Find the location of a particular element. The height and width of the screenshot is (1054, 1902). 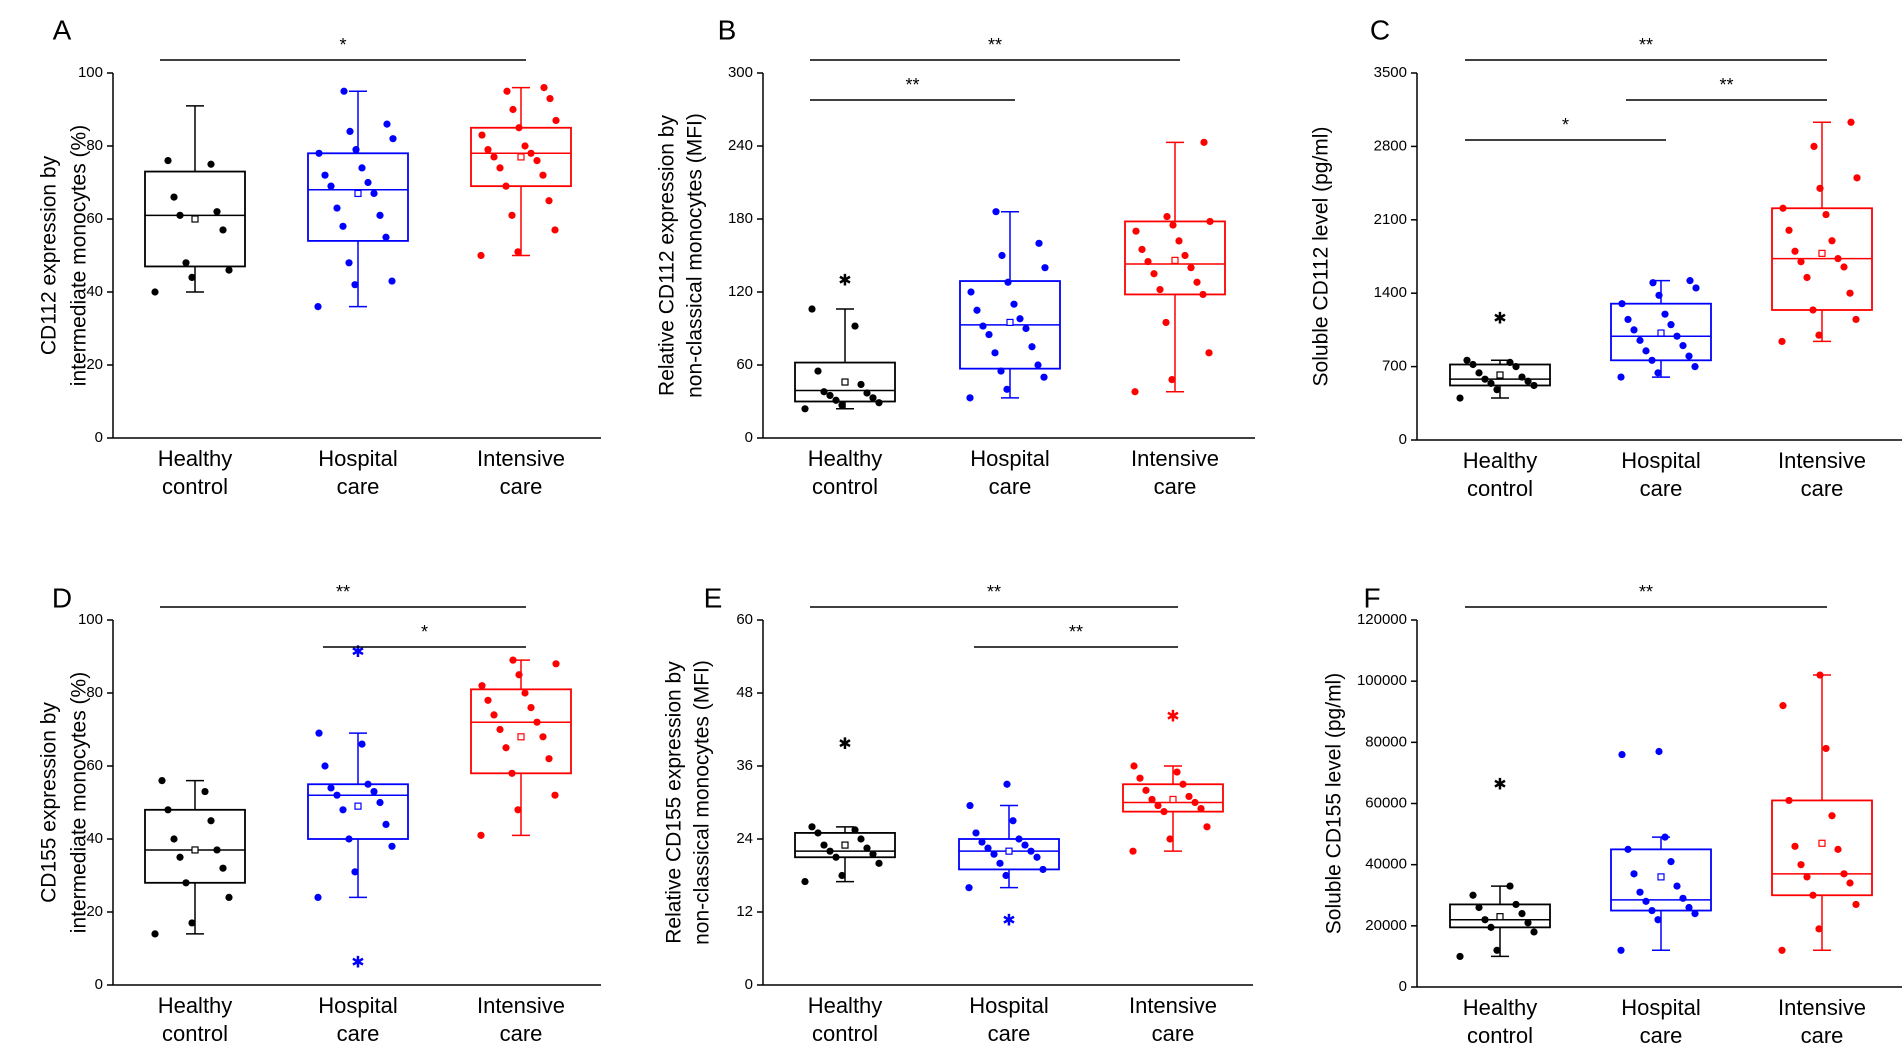

panel-label: A is located at coordinates (62, 29).